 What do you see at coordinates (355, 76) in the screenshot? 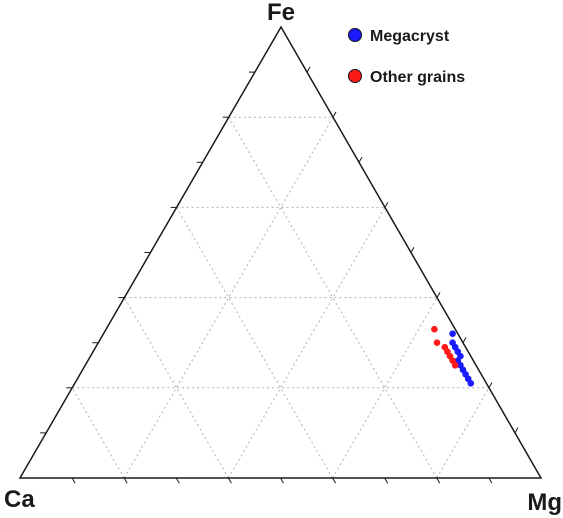
I see `legend-marker-other-grains` at bounding box center [355, 76].